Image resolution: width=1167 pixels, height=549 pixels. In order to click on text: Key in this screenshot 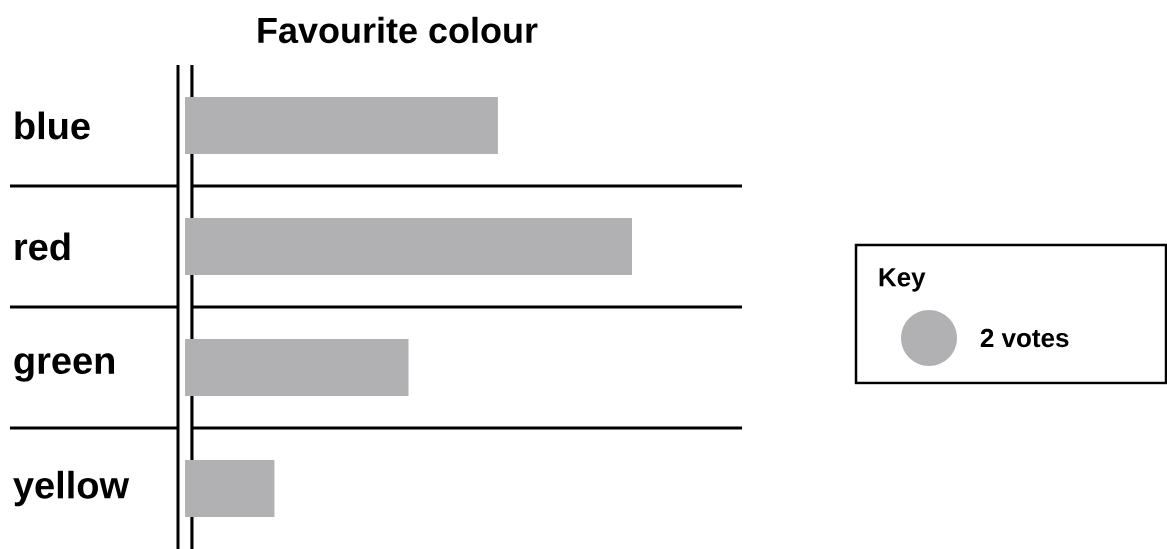, I will do `click(902, 280)`.